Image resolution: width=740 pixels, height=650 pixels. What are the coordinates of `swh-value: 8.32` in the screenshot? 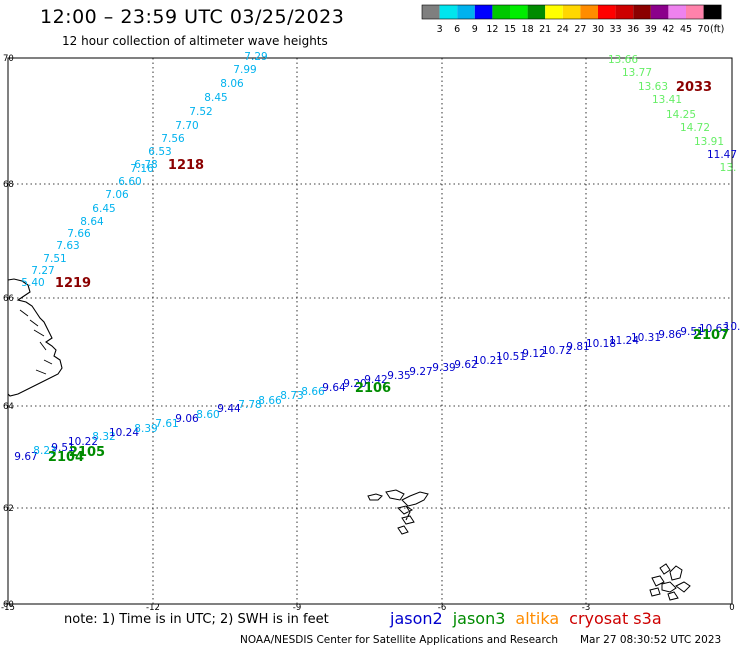 It's located at (103, 437).